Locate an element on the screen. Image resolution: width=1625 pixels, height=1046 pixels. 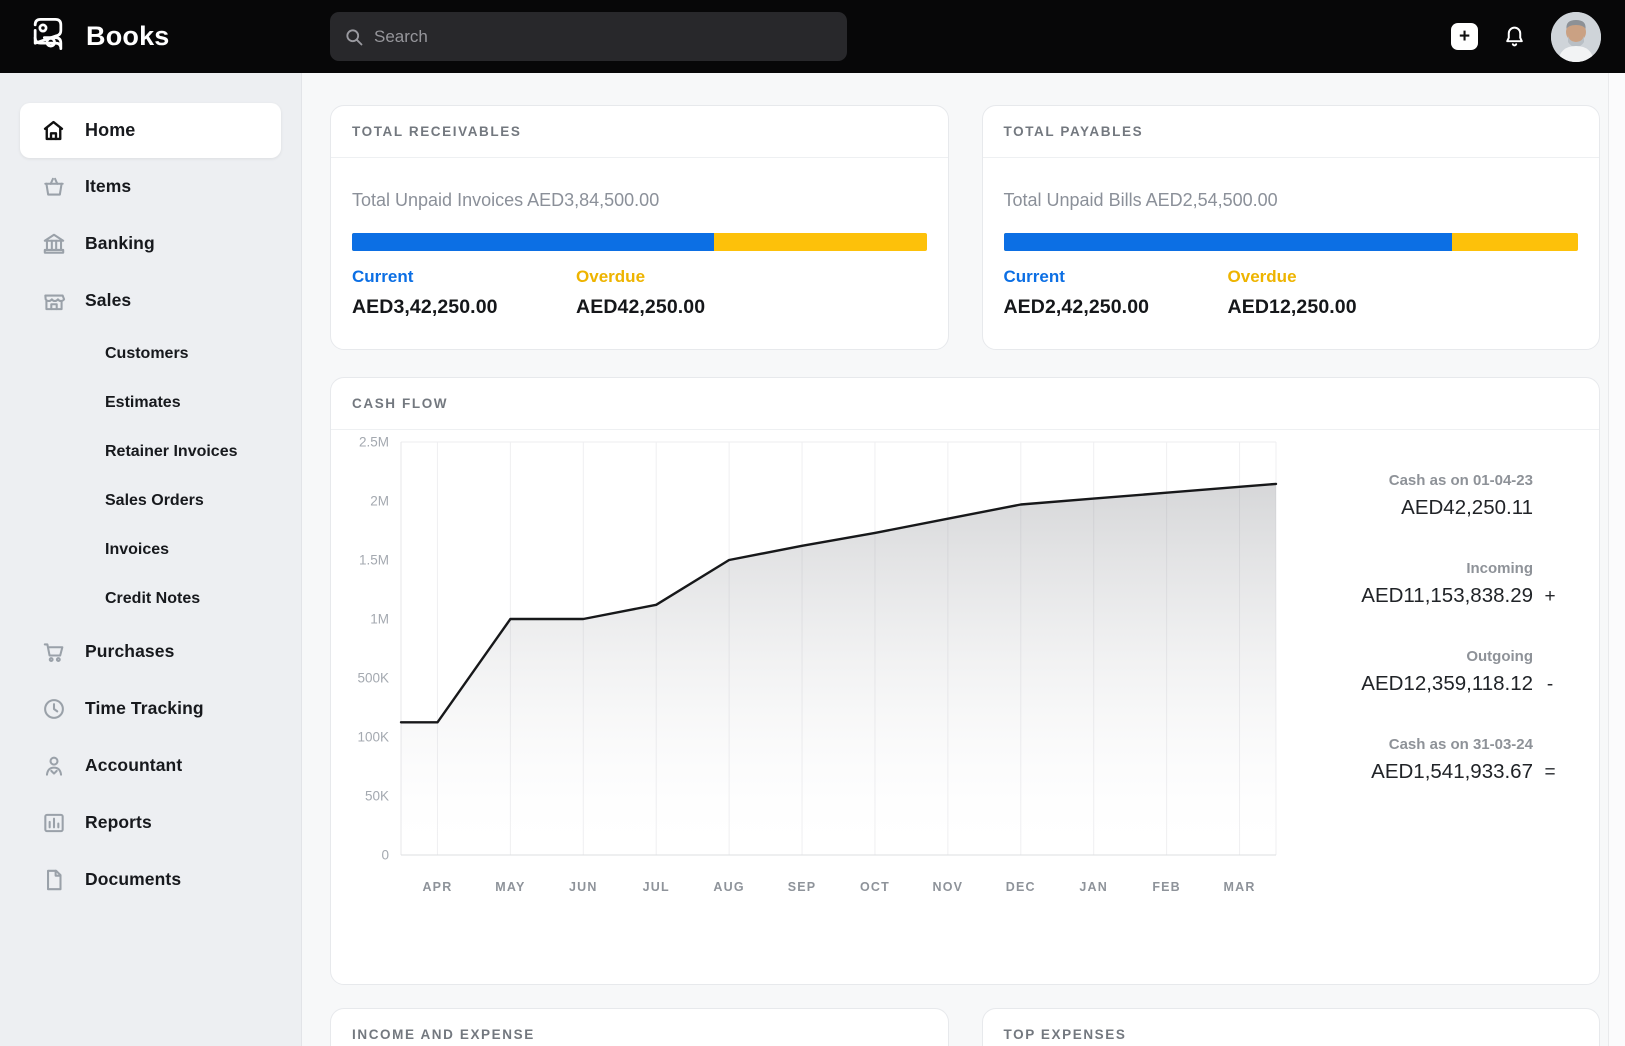
sidebar-item-label: Items is located at coordinates (108, 186).